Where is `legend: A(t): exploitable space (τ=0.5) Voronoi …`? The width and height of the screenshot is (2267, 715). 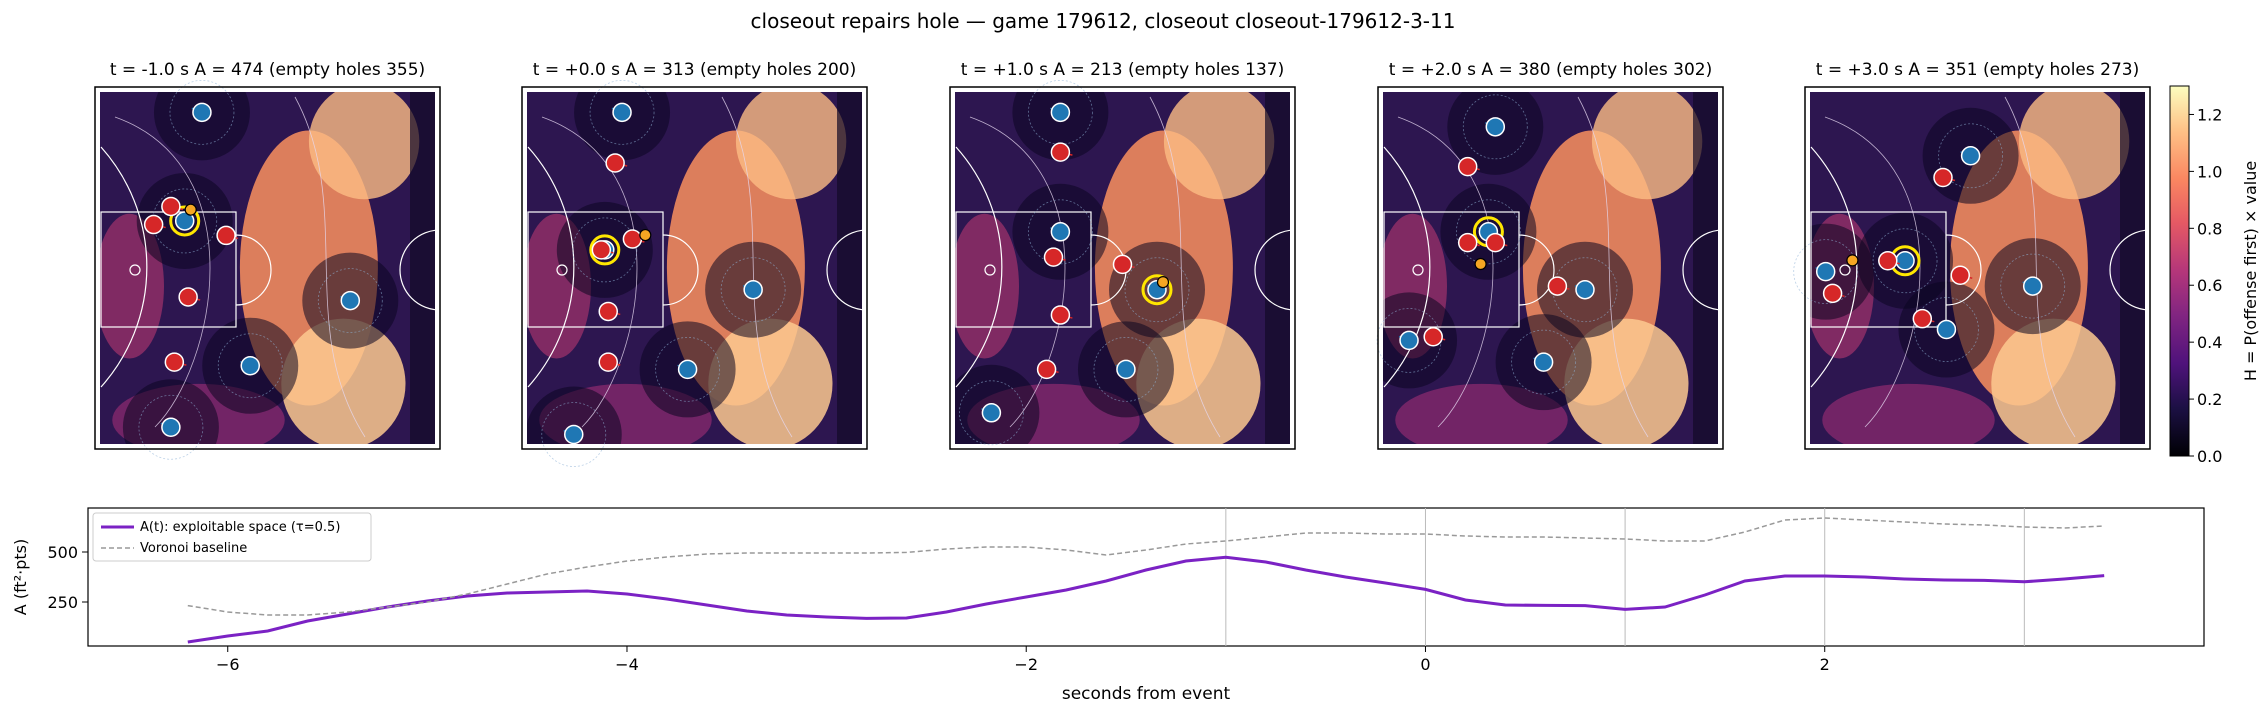 legend: A(t): exploitable space (τ=0.5) Voronoi … is located at coordinates (232, 537).